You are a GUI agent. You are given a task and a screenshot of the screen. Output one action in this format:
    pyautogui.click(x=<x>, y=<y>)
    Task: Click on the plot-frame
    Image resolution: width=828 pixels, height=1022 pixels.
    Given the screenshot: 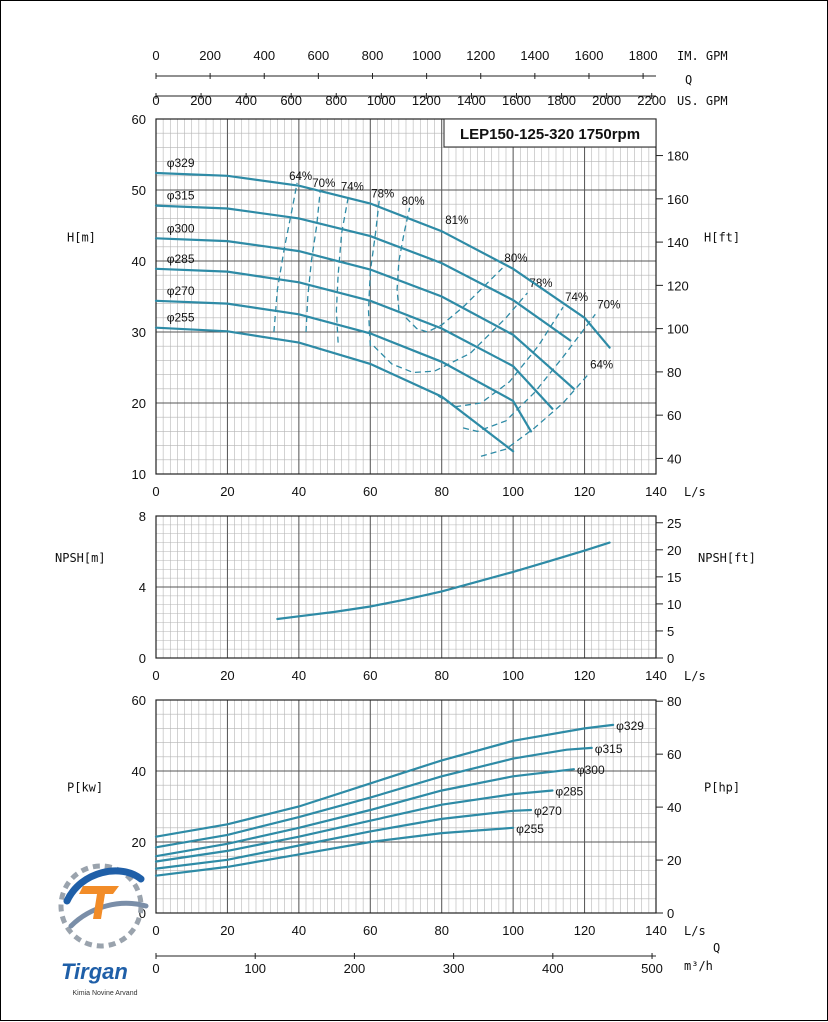 What is the action you would take?
    pyautogui.click(x=406, y=806)
    